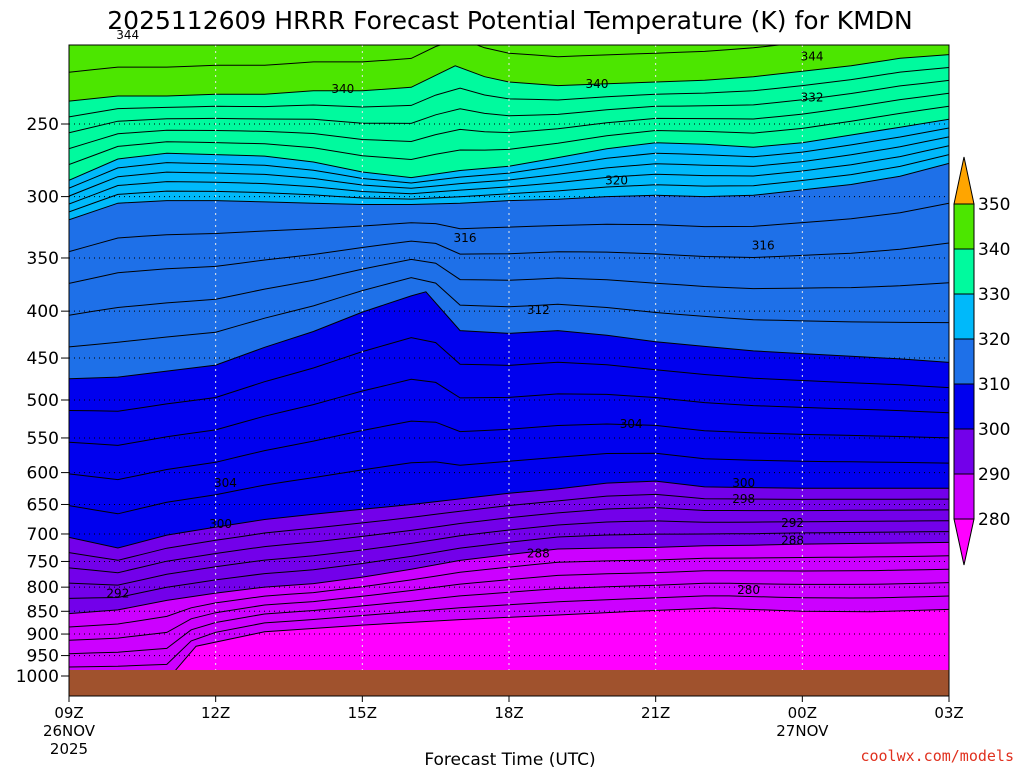 This screenshot has height=768, width=1024. Describe the element at coordinates (948, 713) in the screenshot. I see `x-tick-label: 03Z` at that location.